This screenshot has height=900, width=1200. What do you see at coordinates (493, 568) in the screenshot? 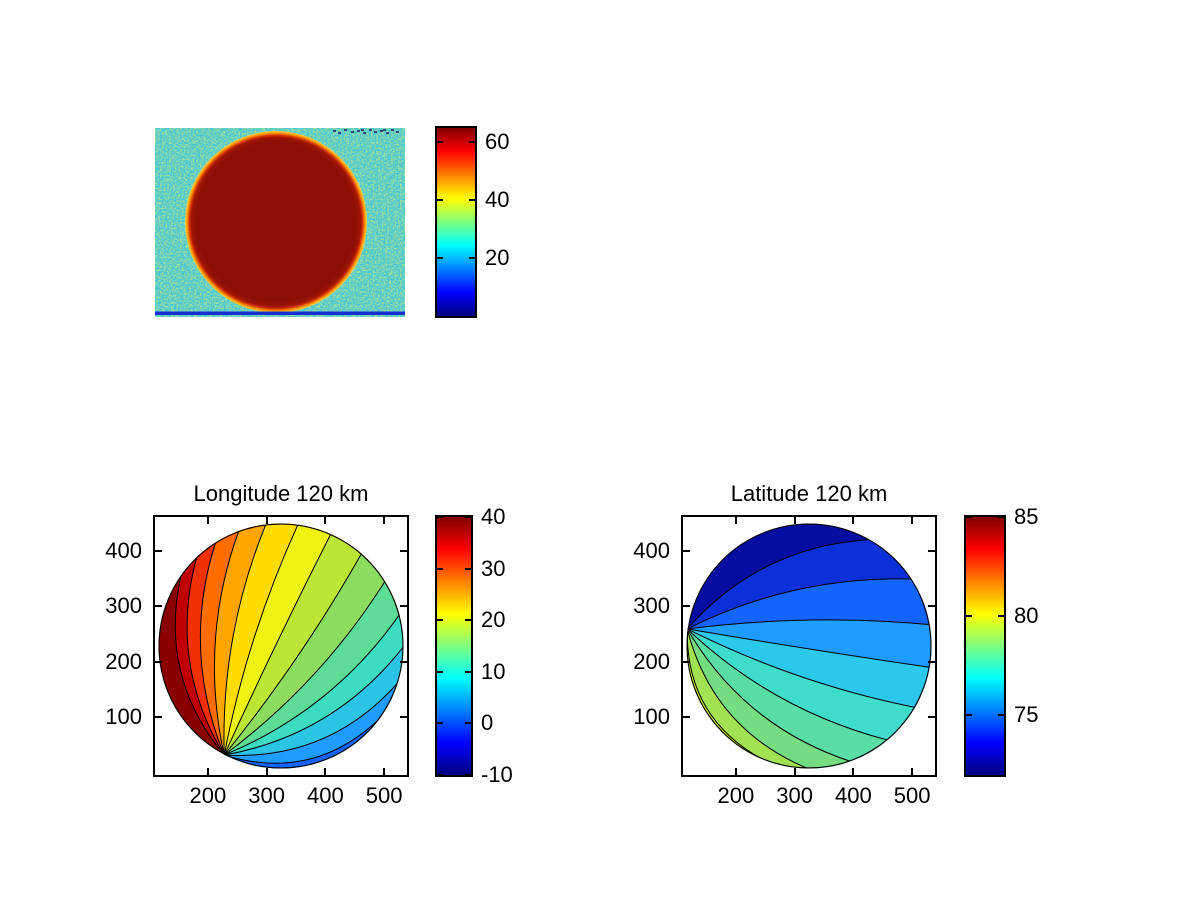
I see `longitude-cb-tick-label: 30` at bounding box center [493, 568].